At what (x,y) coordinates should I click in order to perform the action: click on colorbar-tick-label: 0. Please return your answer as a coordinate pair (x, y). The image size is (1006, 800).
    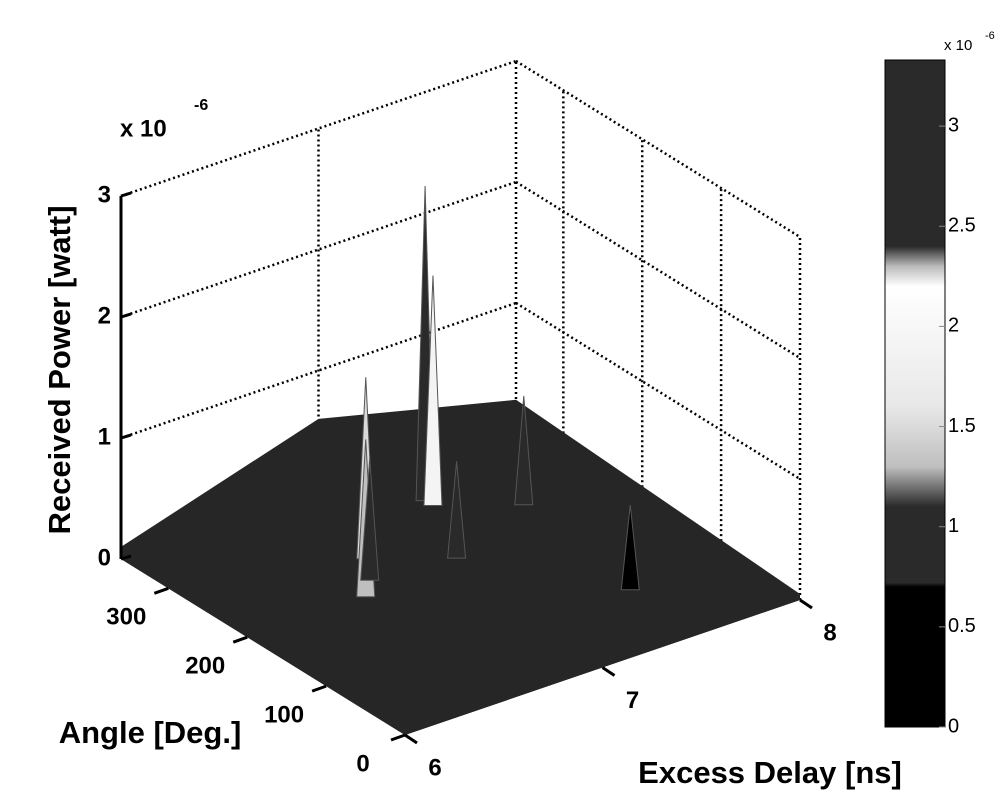
    Looking at the image, I should click on (953, 726).